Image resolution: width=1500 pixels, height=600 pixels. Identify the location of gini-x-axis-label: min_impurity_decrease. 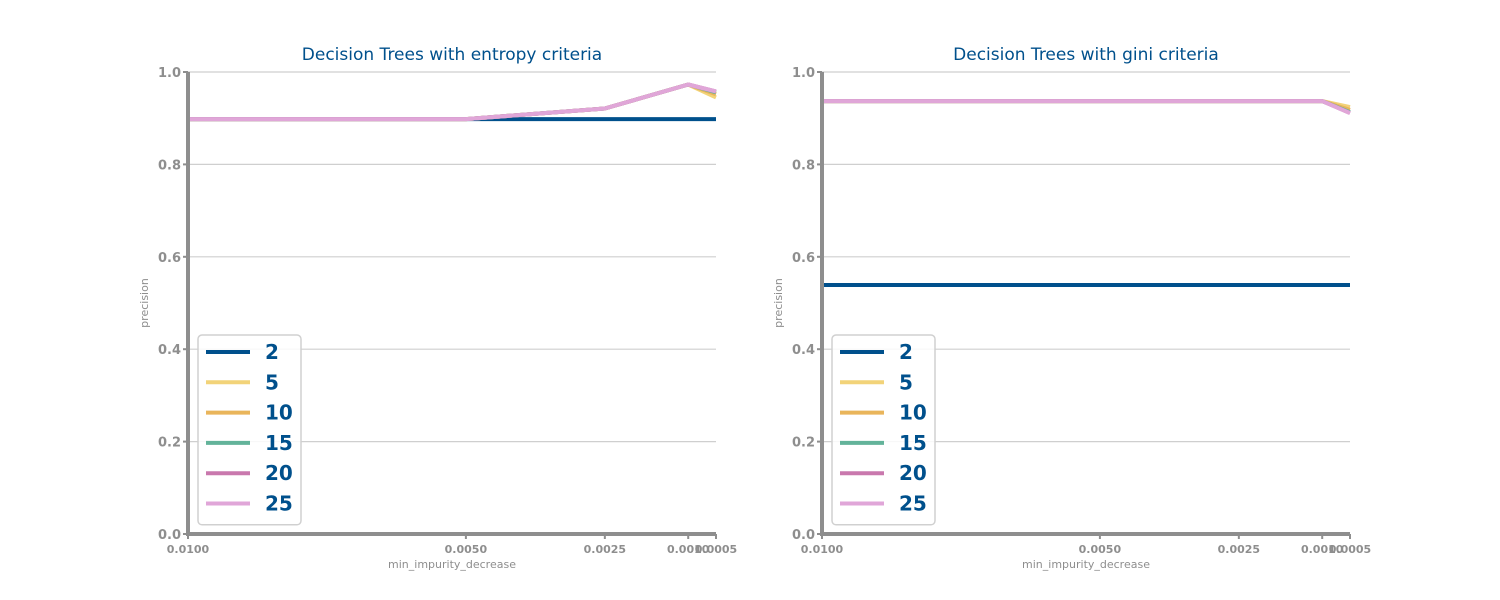
(1086, 564).